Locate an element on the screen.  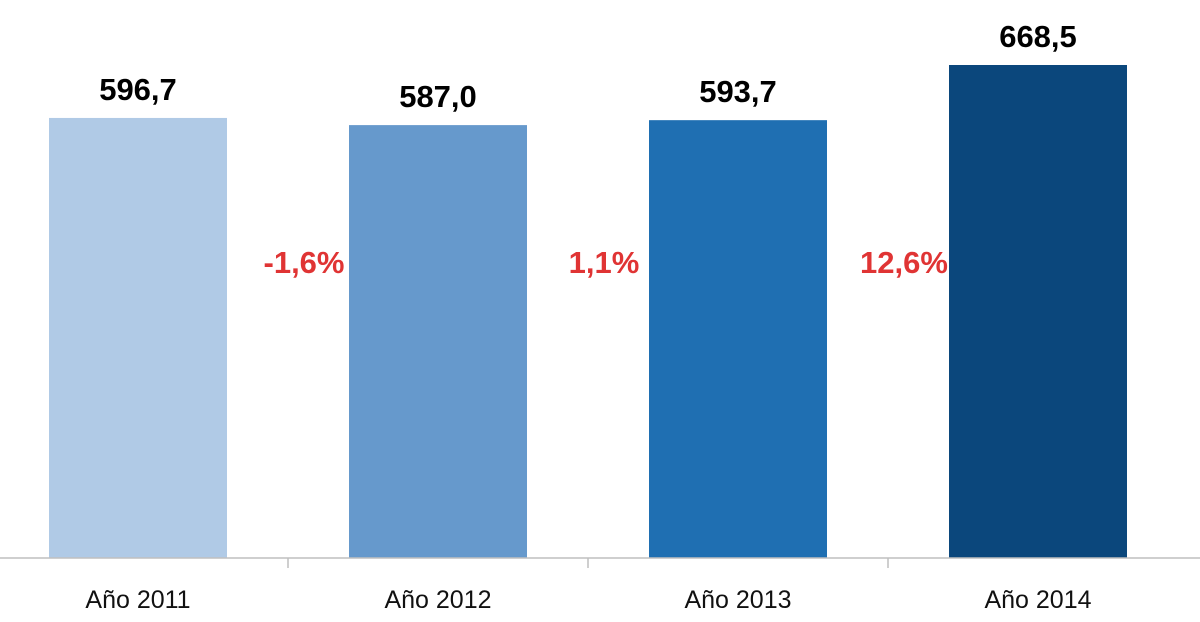
change-labels: -1,6% 1,1% 12,6% is located at coordinates (606, 262).